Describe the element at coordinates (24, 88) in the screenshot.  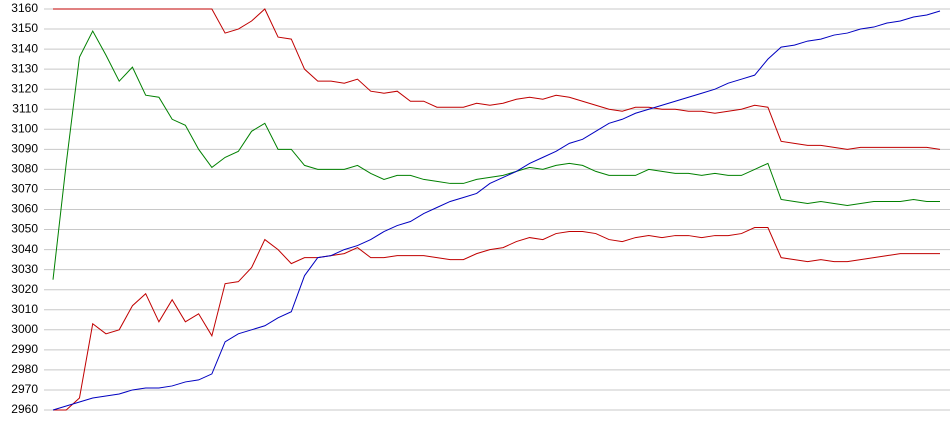
I see `y-tick-label: 3120` at that location.